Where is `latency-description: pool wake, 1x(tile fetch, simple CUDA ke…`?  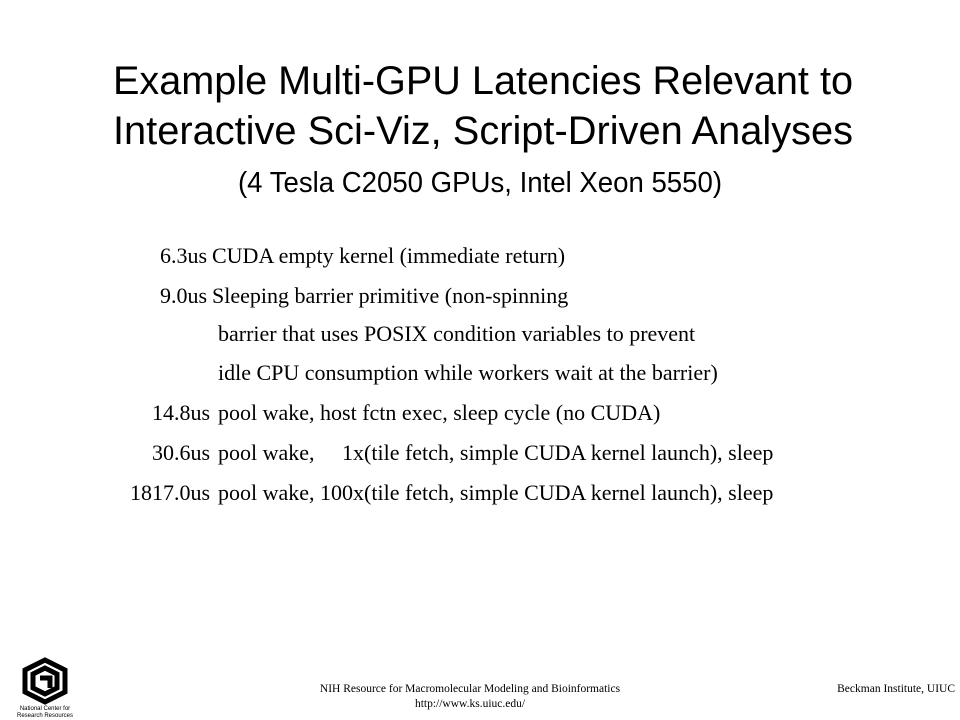 latency-description: pool wake, 1x(tile fetch, simple CUDA ke… is located at coordinates (495, 452).